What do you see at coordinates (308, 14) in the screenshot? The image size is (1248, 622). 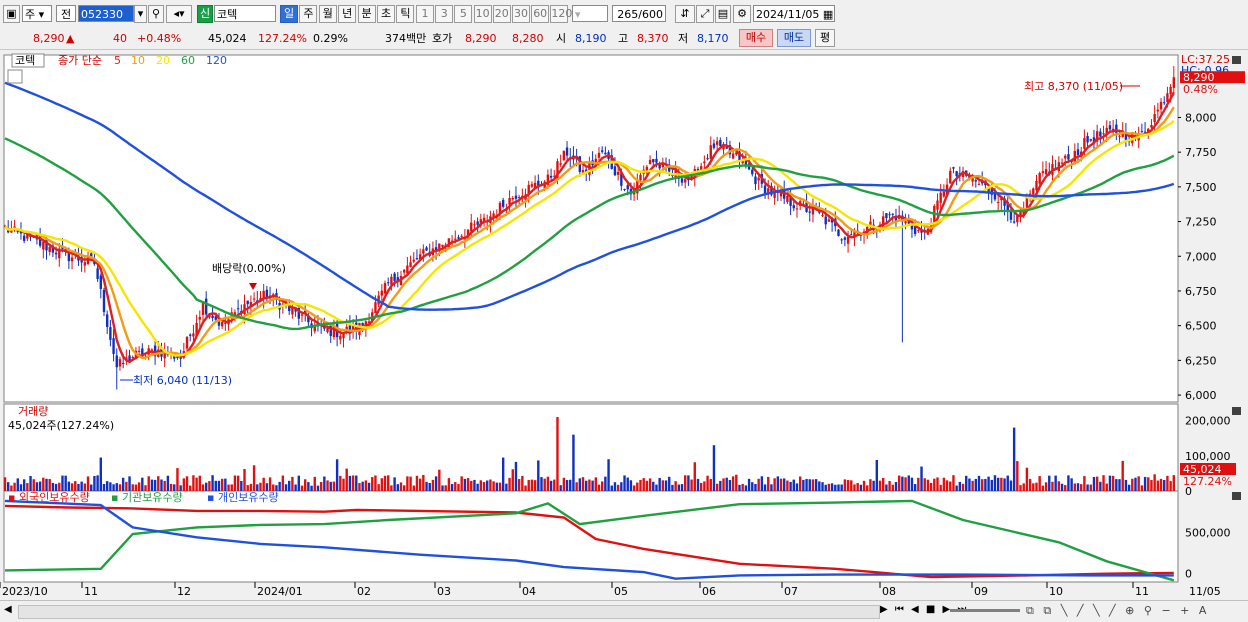 I see `period-tab-1: 주` at bounding box center [308, 14].